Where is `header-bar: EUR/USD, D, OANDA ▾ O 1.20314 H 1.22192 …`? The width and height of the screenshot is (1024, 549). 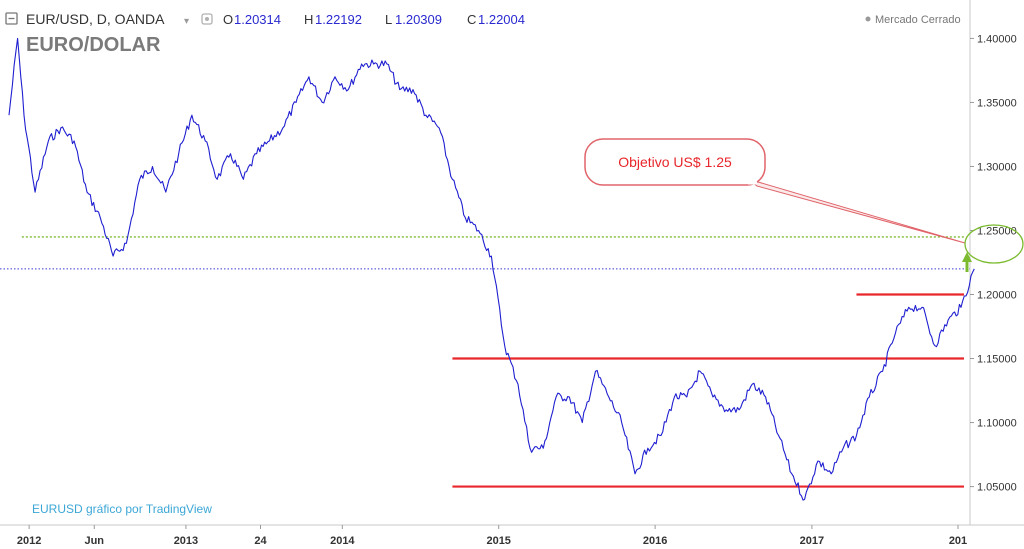 header-bar: EUR/USD, D, OANDA ▾ O 1.20314 H 1.22192 … is located at coordinates (483, 19).